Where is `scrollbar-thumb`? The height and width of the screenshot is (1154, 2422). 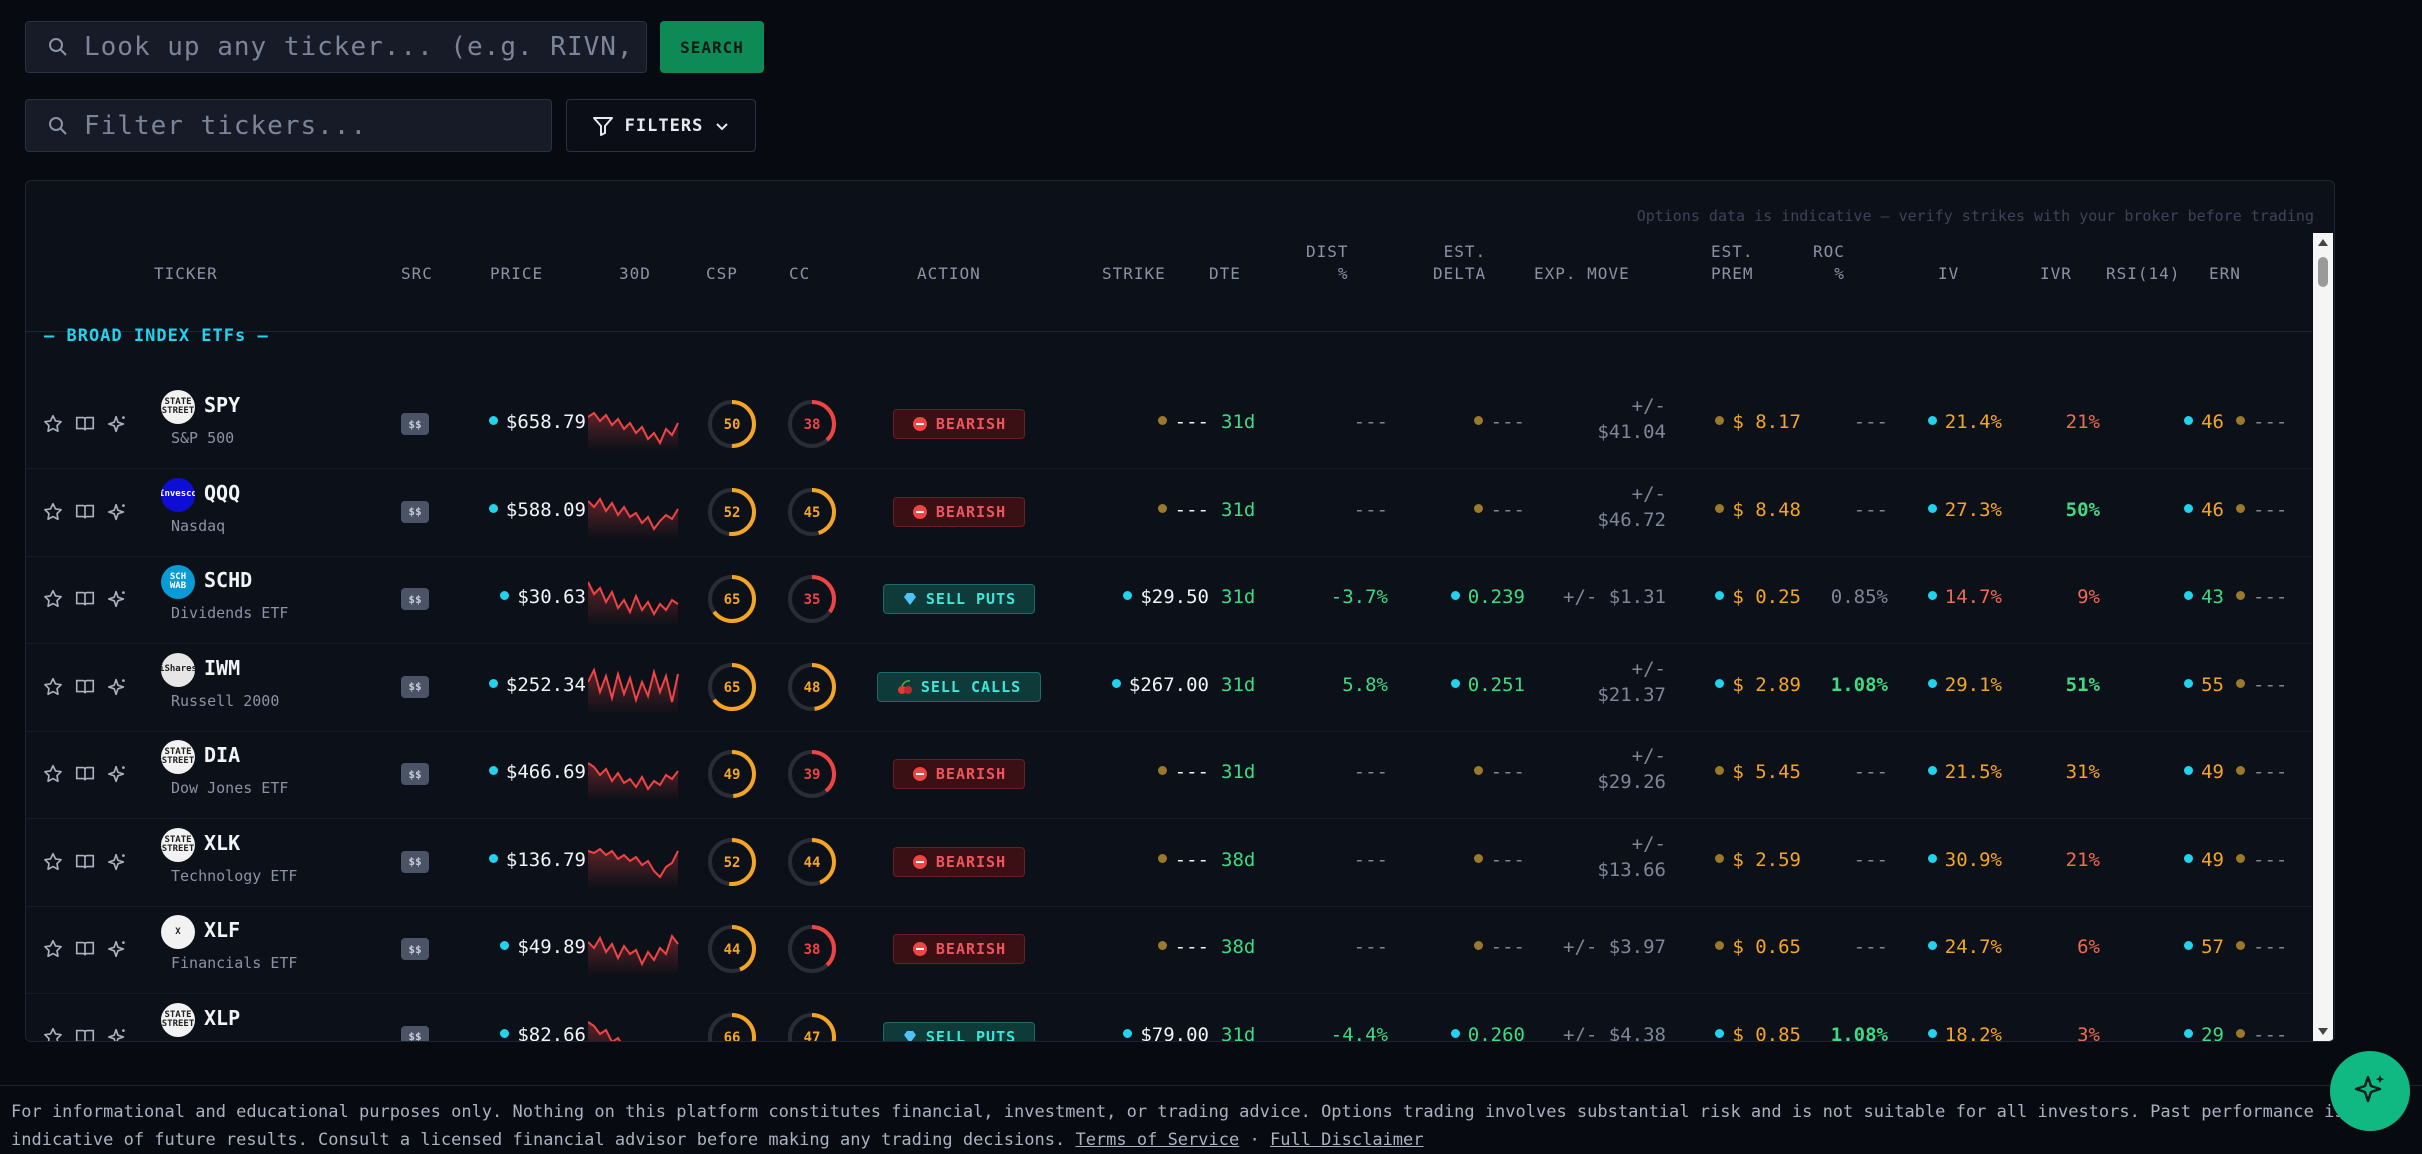
scrollbar-thumb is located at coordinates (2323, 272).